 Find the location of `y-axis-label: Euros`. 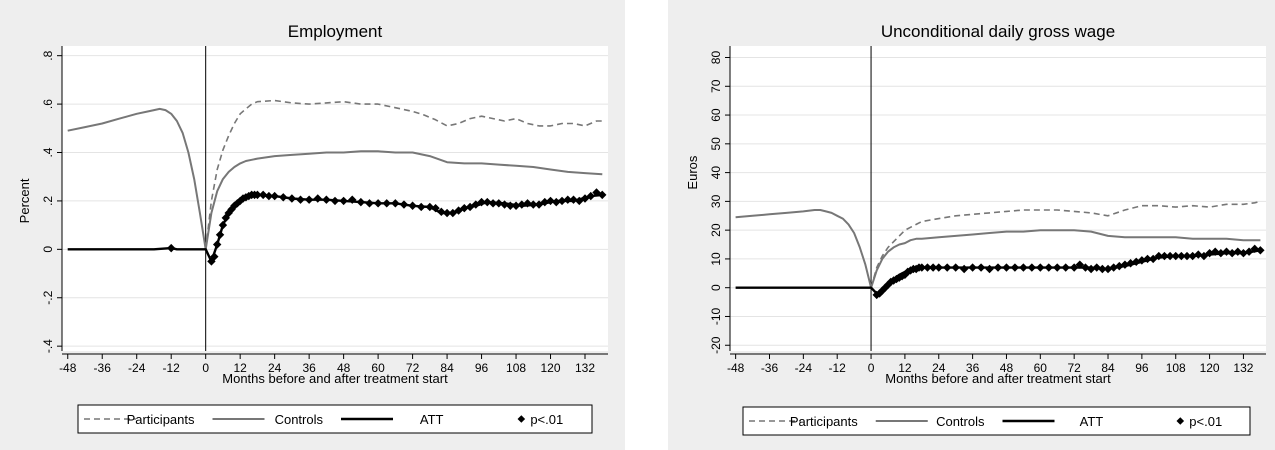

y-axis-label: Euros is located at coordinates (692, 172).